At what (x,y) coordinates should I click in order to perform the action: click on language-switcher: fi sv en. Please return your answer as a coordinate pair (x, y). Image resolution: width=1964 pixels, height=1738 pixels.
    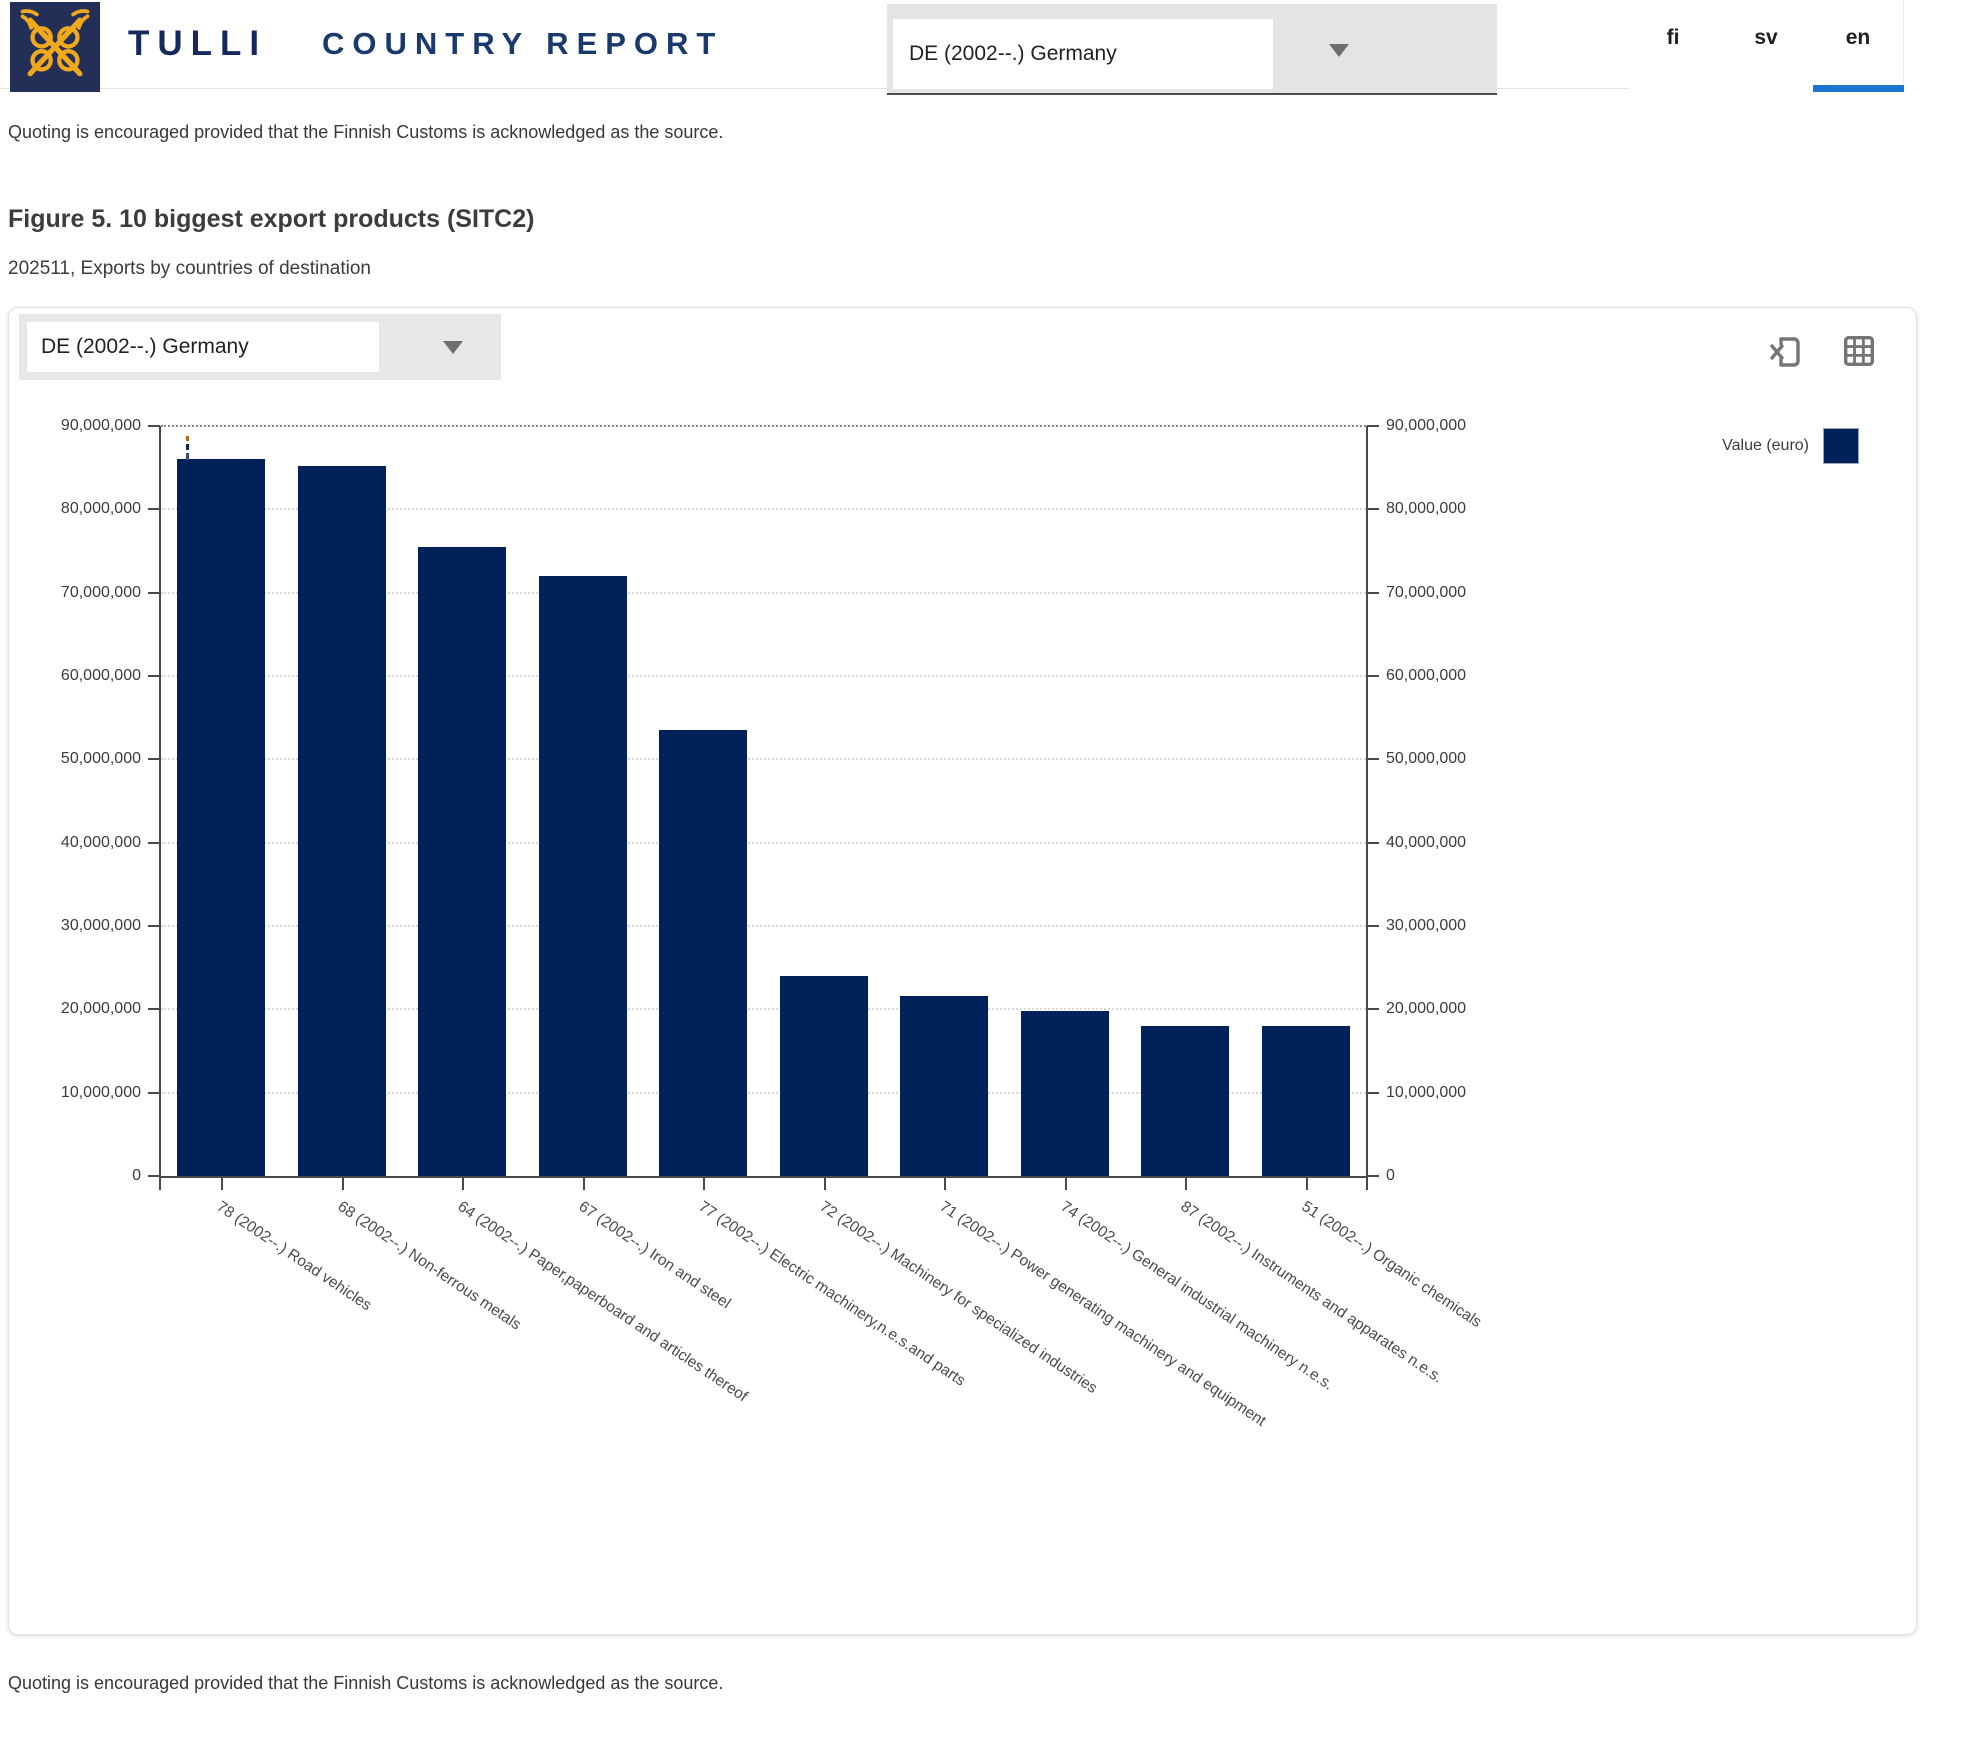
    Looking at the image, I should click on (1766, 46).